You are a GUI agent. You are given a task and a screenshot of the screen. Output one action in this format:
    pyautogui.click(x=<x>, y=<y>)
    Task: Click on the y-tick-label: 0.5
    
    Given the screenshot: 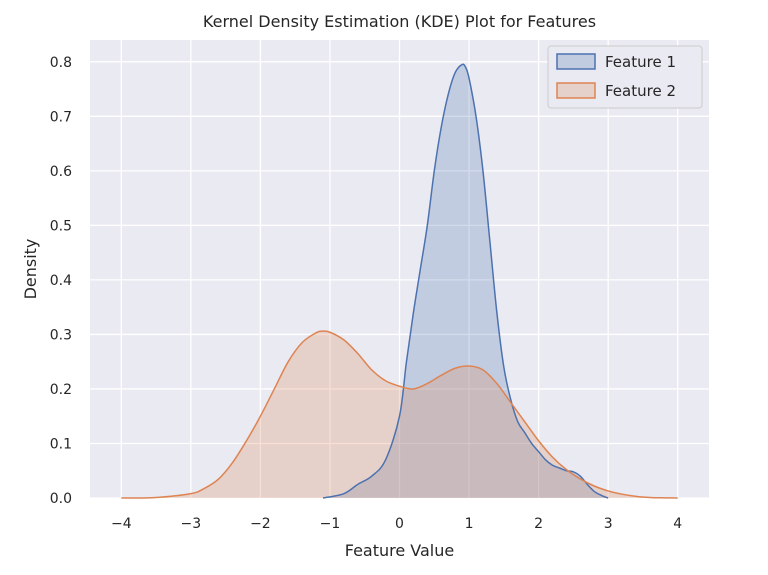 What is the action you would take?
    pyautogui.click(x=61, y=226)
    